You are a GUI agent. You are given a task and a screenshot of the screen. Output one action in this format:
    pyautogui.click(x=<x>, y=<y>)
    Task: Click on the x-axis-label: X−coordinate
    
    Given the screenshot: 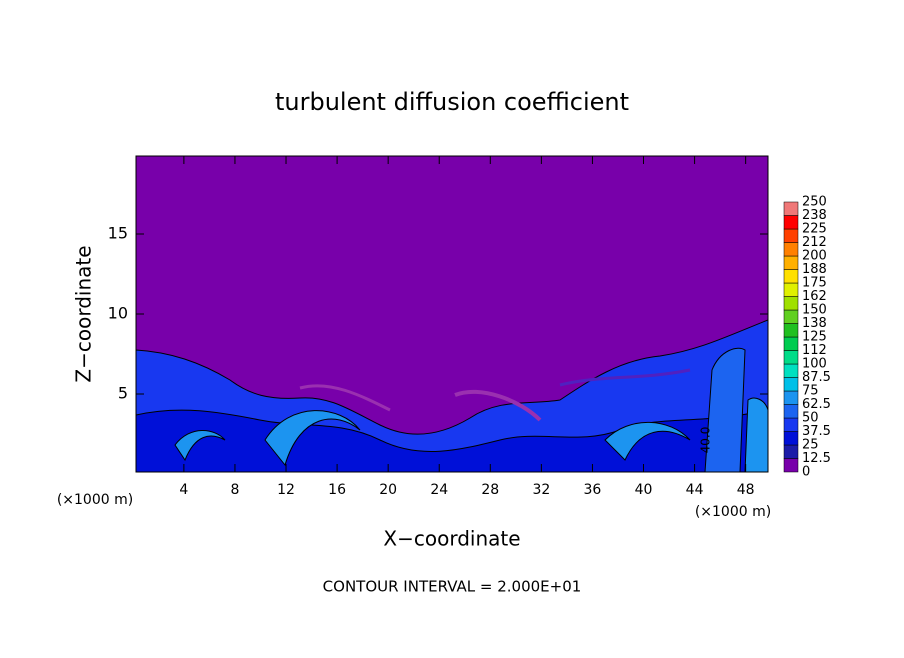 What is the action you would take?
    pyautogui.click(x=451, y=539)
    